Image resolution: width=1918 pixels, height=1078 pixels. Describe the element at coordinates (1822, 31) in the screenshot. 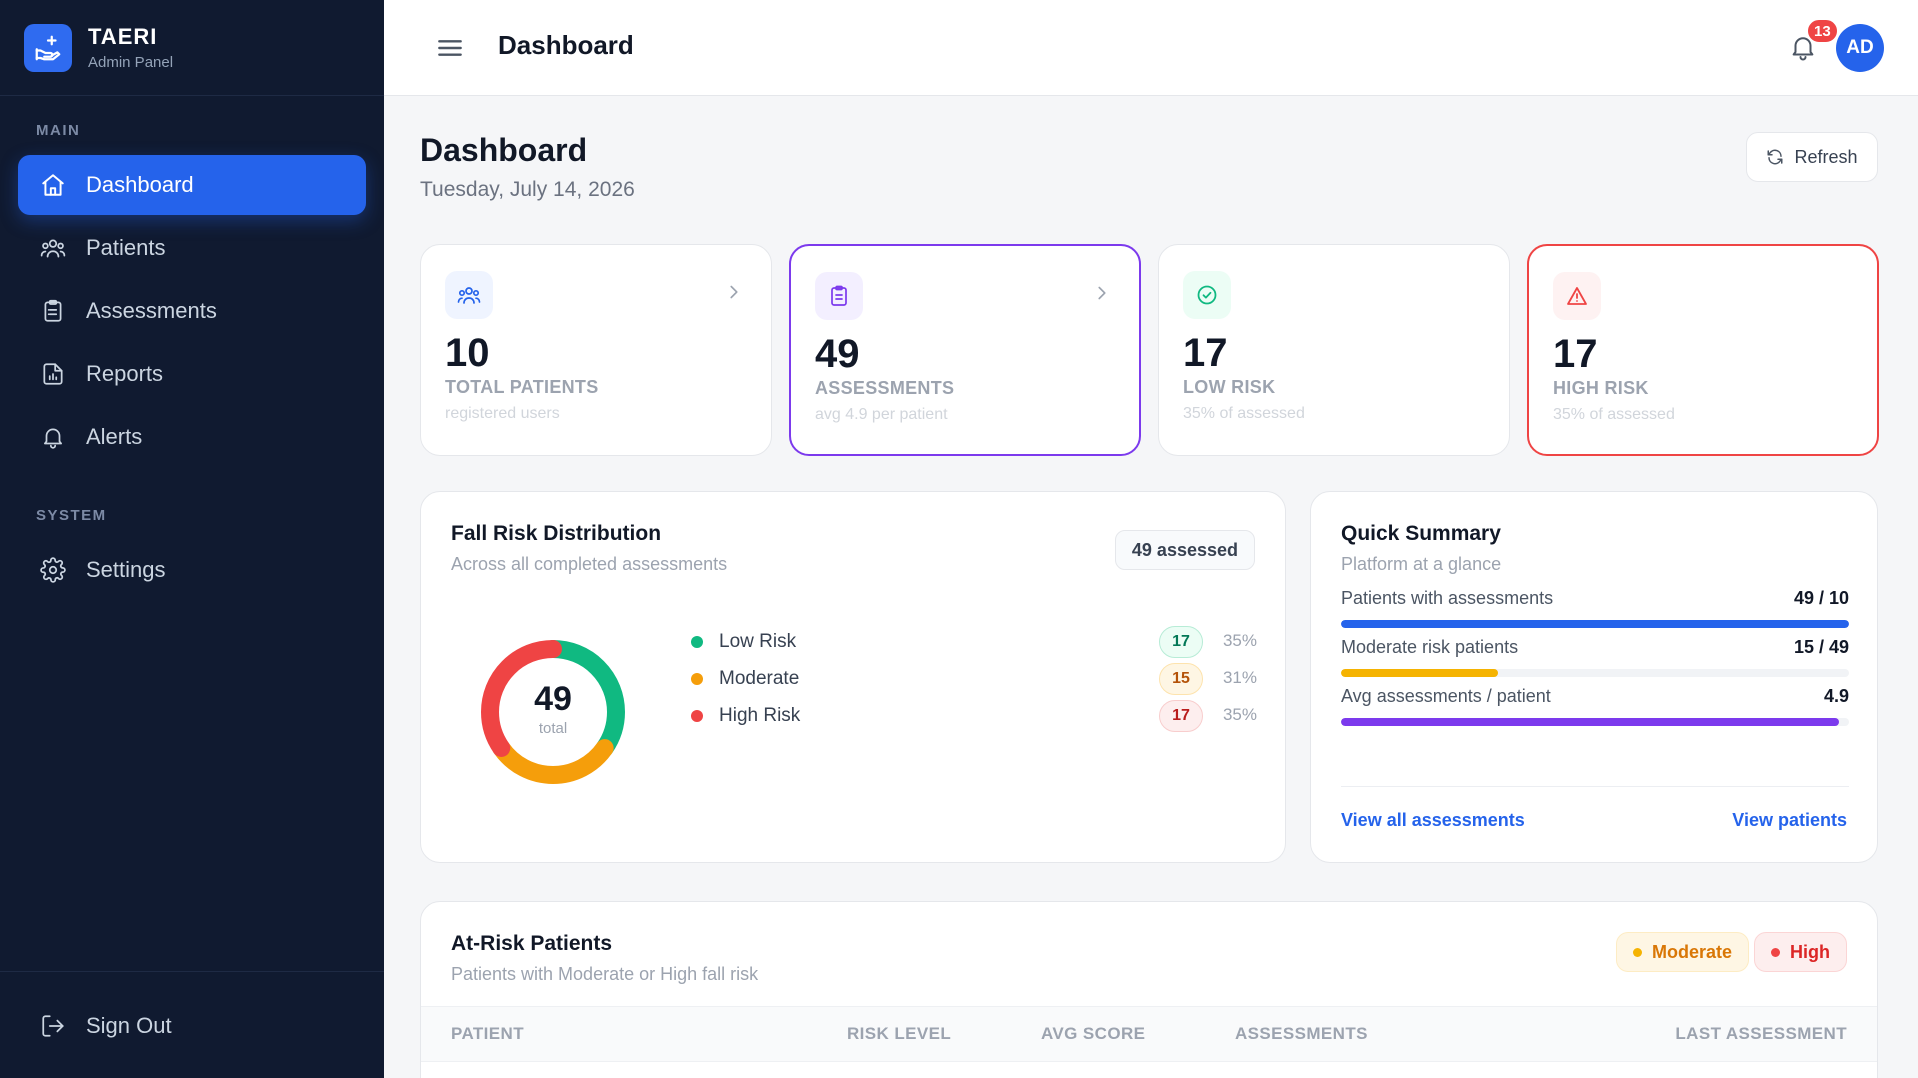

I see `notification-count-badge: 13` at that location.